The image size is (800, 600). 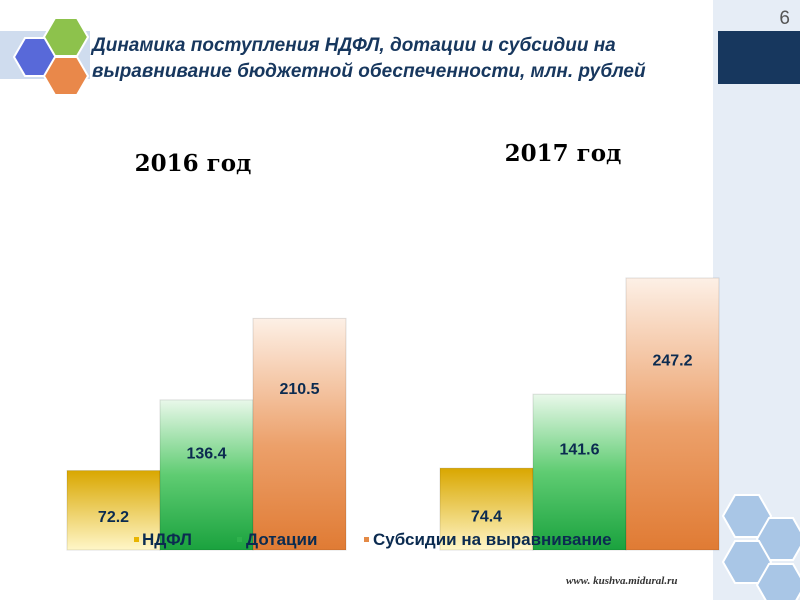 I want to click on chart-title-2017: 2017 год, so click(x=563, y=153).